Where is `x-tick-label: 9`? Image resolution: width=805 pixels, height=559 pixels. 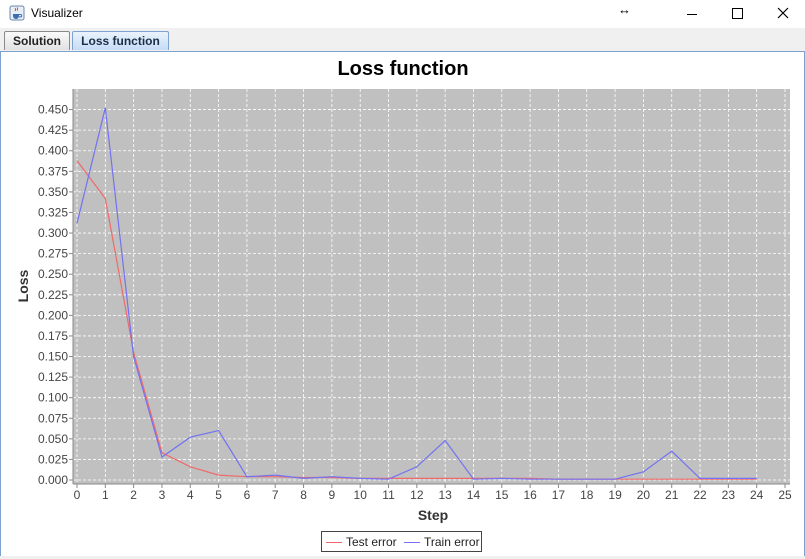 x-tick-label: 9 is located at coordinates (332, 495).